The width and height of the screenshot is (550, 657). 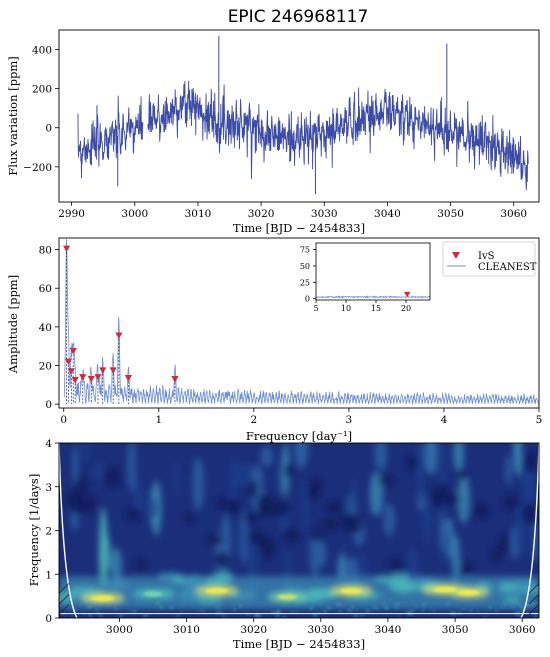 What do you see at coordinates (444, 420) in the screenshot?
I see `periodogram-x-tick-label: 4` at bounding box center [444, 420].